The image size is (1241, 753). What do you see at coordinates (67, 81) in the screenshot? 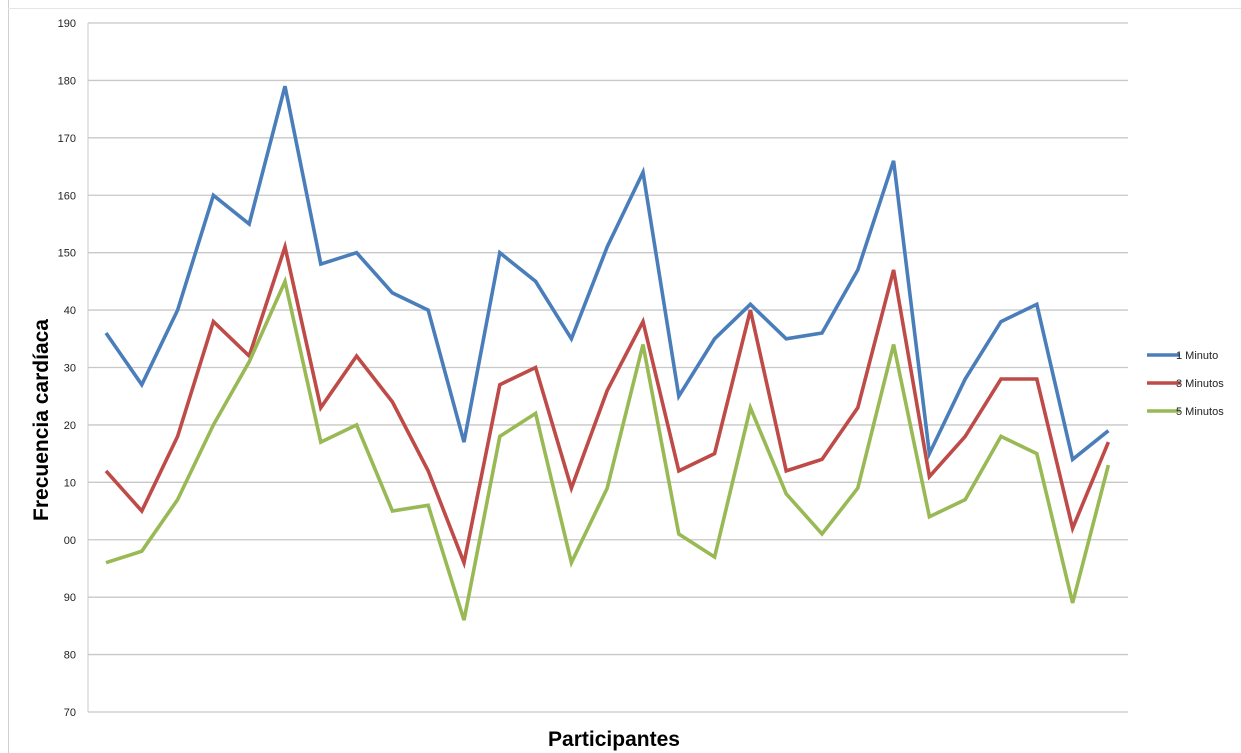
I see `y-tick-label: 180` at bounding box center [67, 81].